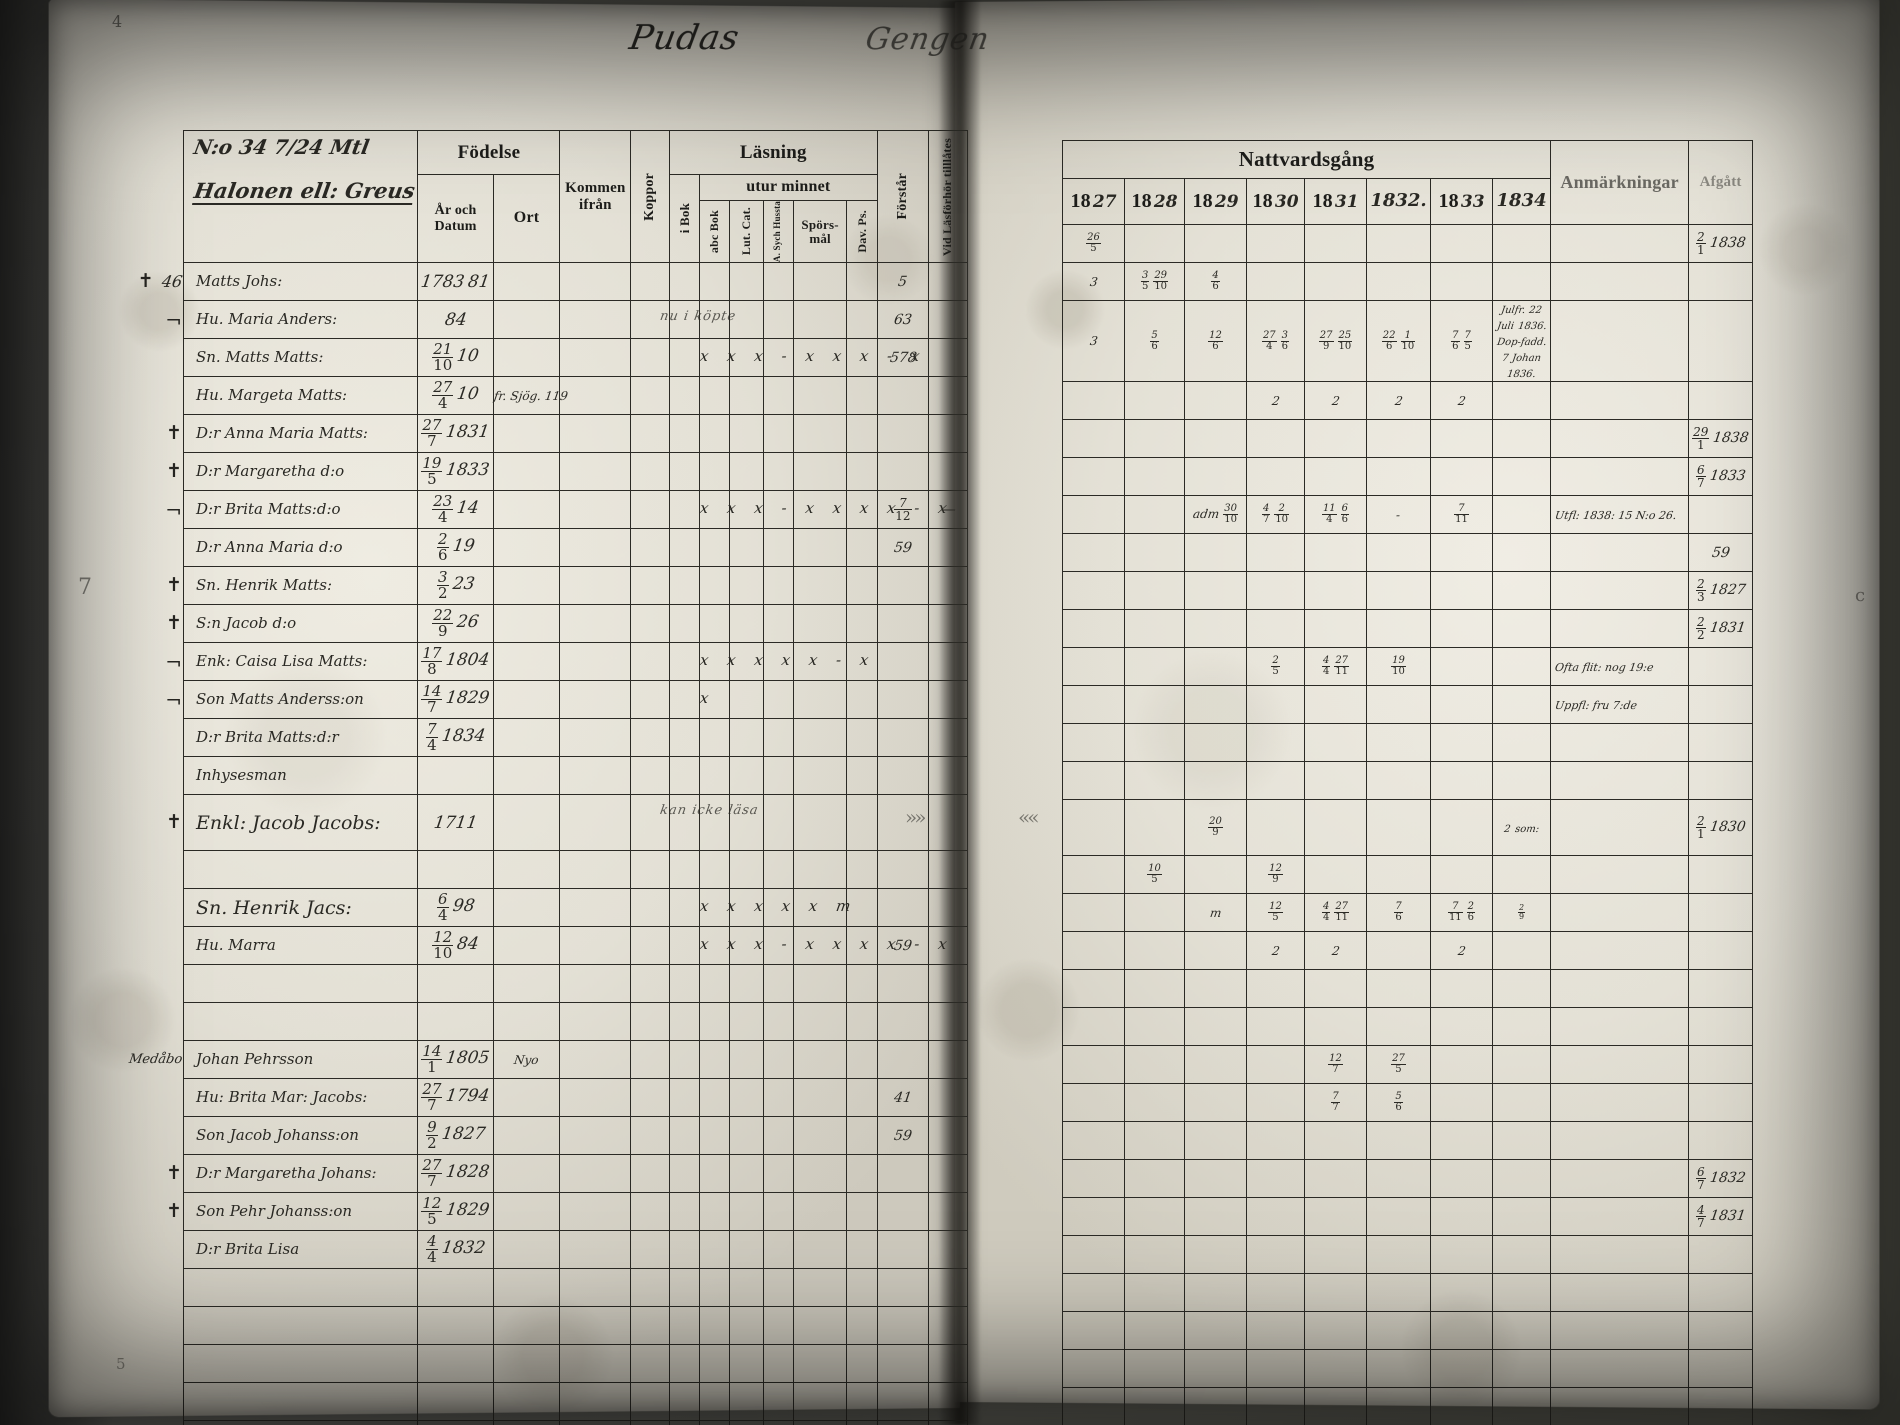 The width and height of the screenshot is (1900, 1425). What do you see at coordinates (526, 1060) in the screenshot?
I see `cell-birth-place: Nyo` at bounding box center [526, 1060].